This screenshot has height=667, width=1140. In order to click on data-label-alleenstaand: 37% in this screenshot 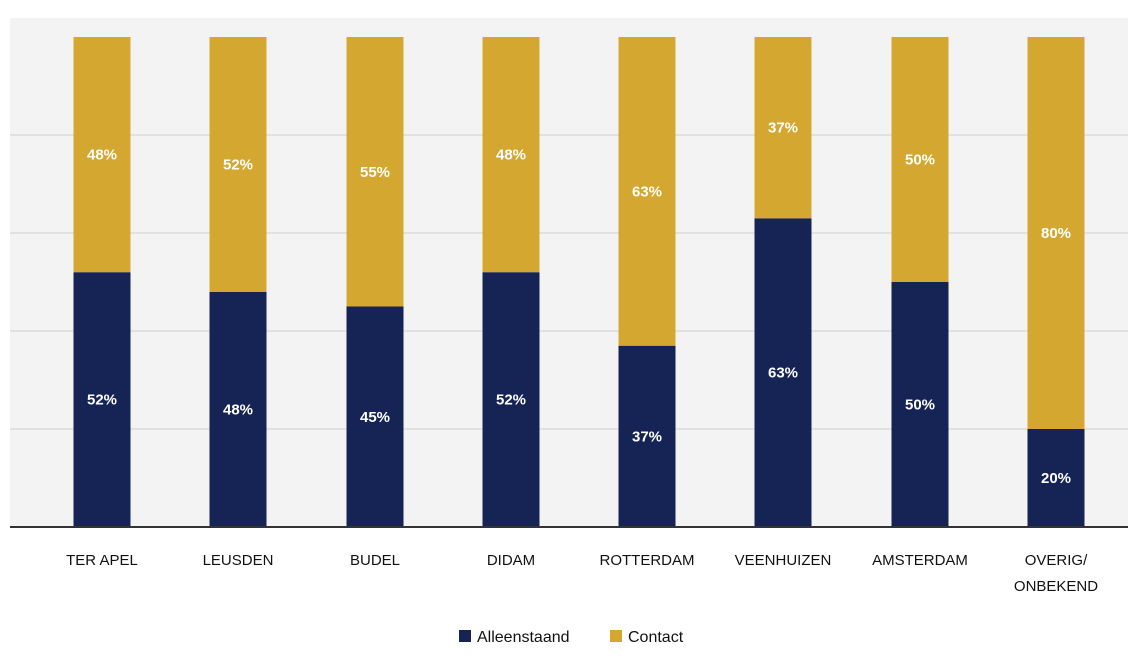, I will do `click(647, 436)`.